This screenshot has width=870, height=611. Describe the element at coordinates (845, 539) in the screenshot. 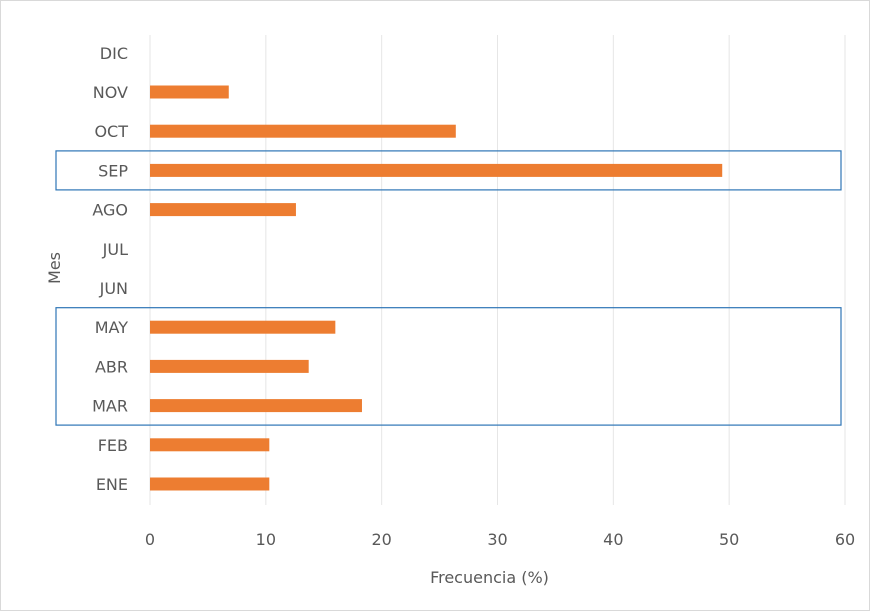

I see `x-tick-label: 60` at that location.